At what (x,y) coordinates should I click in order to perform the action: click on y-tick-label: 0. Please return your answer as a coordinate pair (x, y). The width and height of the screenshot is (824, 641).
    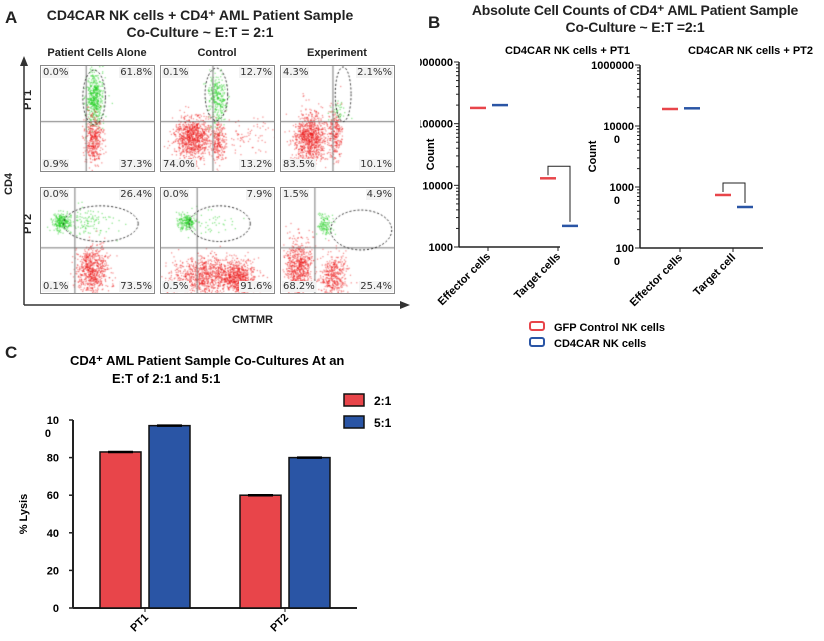
    Looking at the image, I should click on (56, 609).